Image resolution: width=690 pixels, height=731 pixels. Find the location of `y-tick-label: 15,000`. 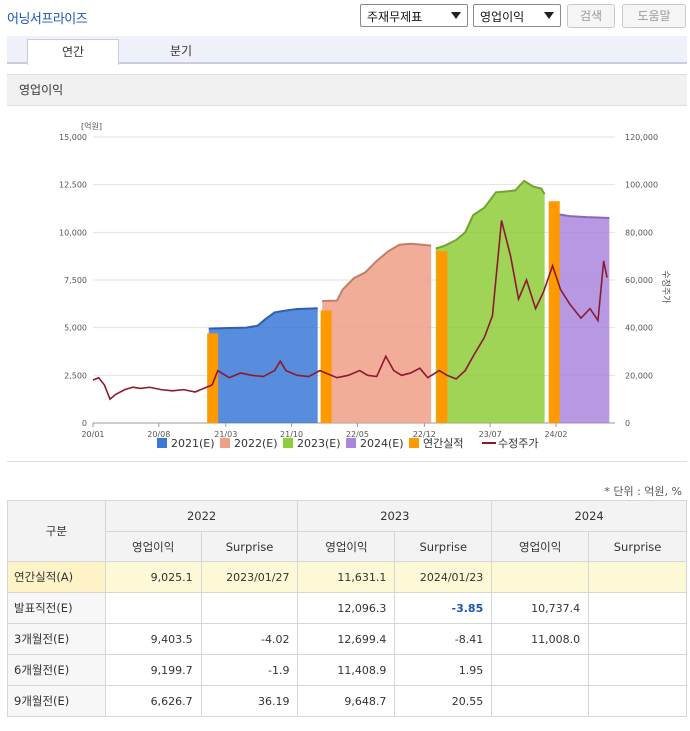

y-tick-label: 15,000 is located at coordinates (73, 137).